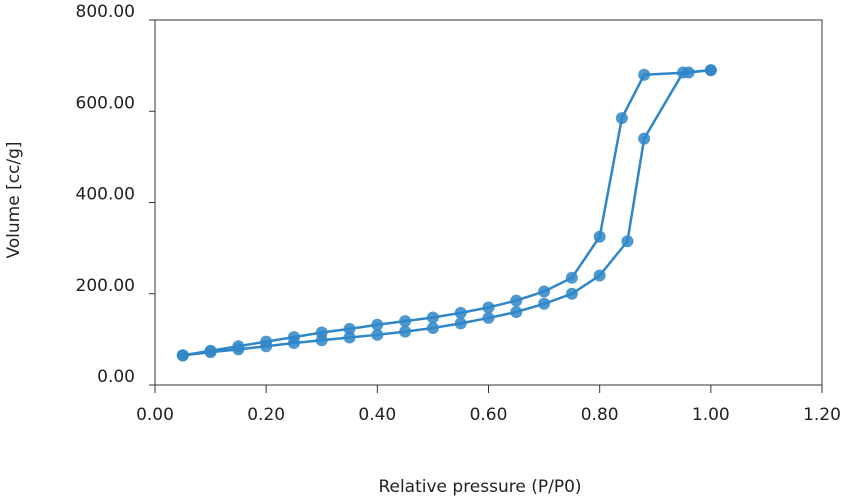 The image size is (852, 502). What do you see at coordinates (155, 415) in the screenshot?
I see `x-tick-label: 0.00` at bounding box center [155, 415].